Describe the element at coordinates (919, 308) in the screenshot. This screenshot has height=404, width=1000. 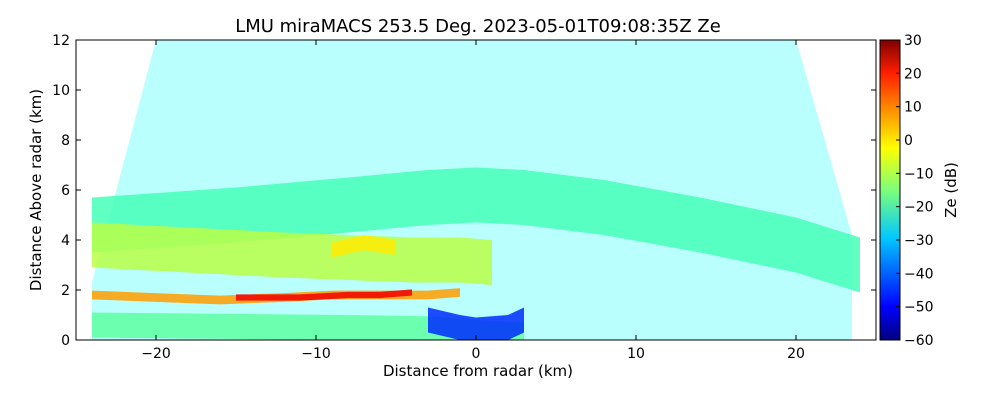
I see `colorbar-tick-label: −50` at that location.